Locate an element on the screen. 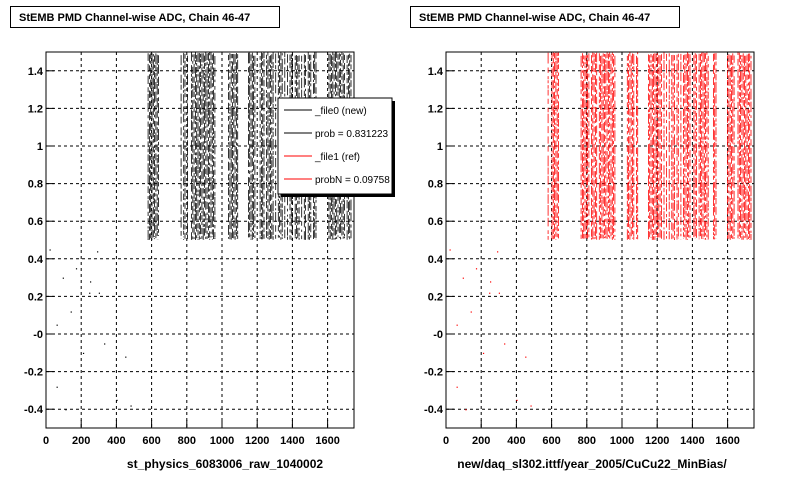  chart-title-left: StEMB PMD Channel-wise ADC, Chain 46-47 is located at coordinates (145, 17).